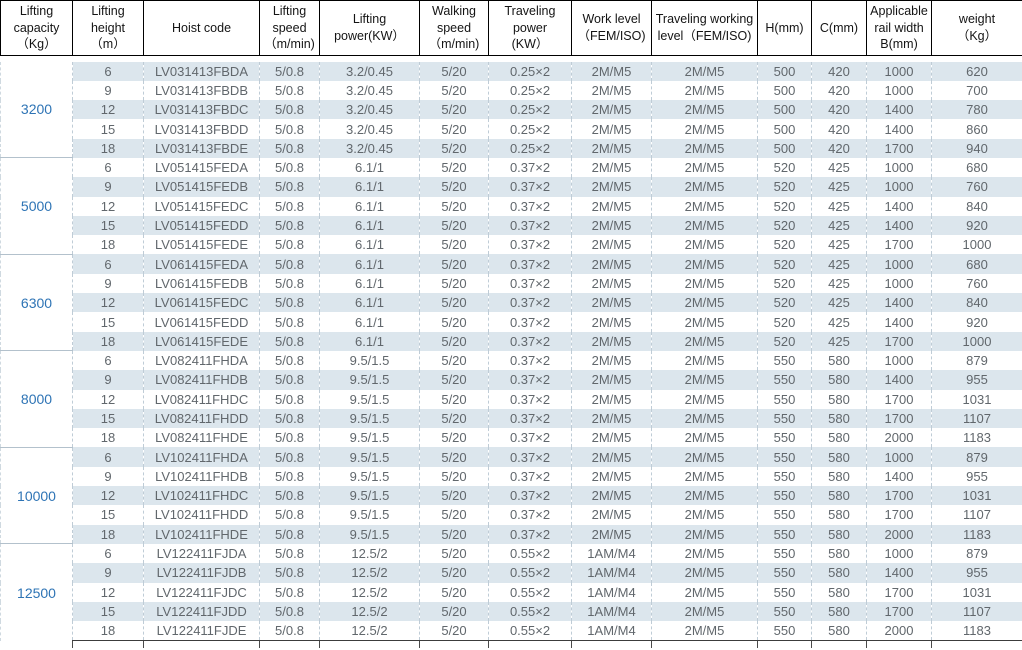 The width and height of the screenshot is (1022, 650). Describe the element at coordinates (976, 225) in the screenshot. I see `cell-weight: 920` at that location.